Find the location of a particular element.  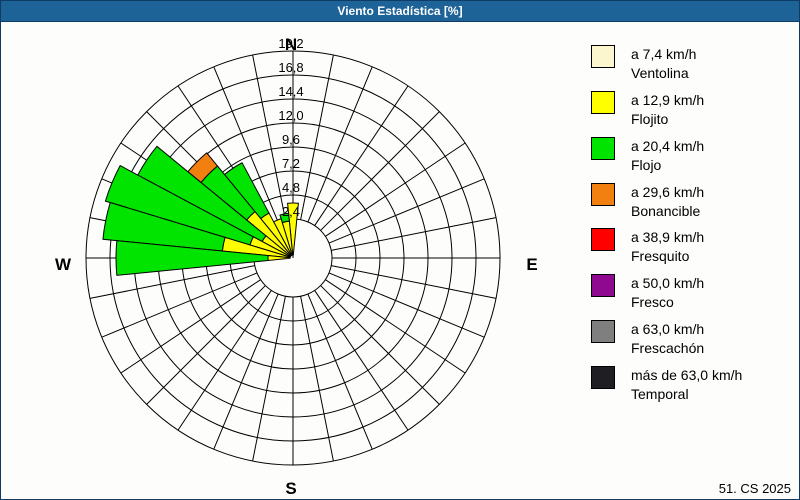

legend-speed: a 38,9 km/h is located at coordinates (668, 237).